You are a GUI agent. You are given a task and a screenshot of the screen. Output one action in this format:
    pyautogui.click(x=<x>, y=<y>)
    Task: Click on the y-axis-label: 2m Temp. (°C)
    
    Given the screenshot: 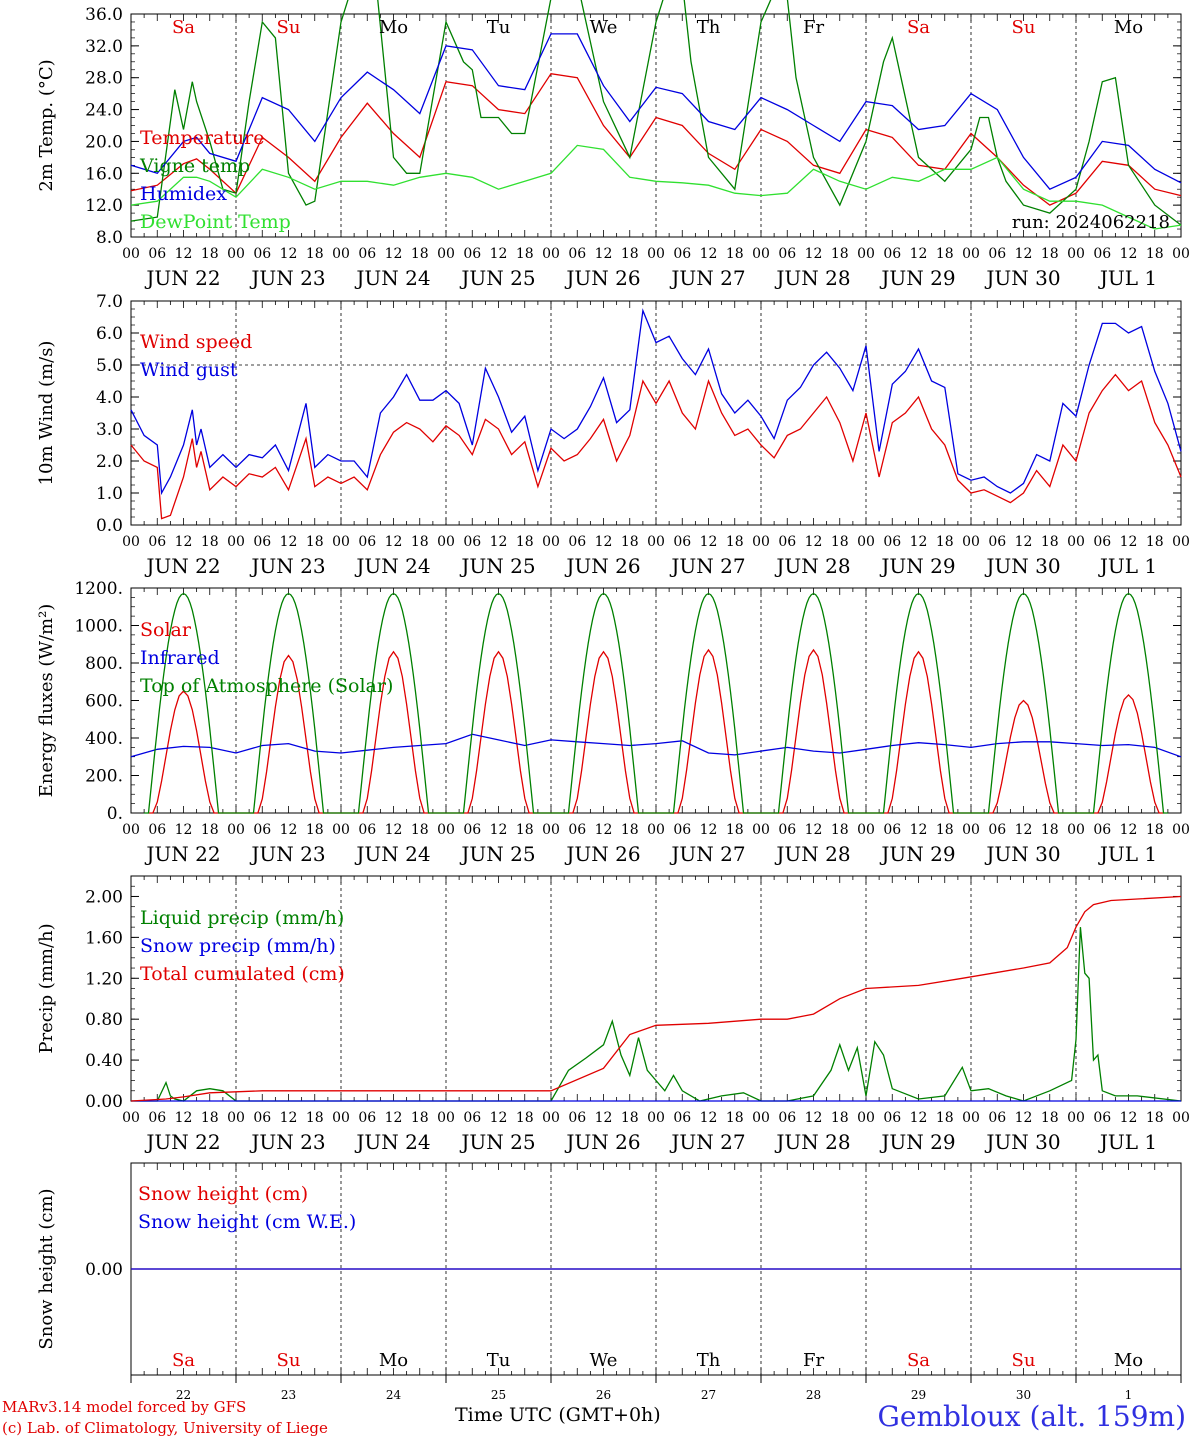 What is the action you would take?
    pyautogui.click(x=46, y=125)
    